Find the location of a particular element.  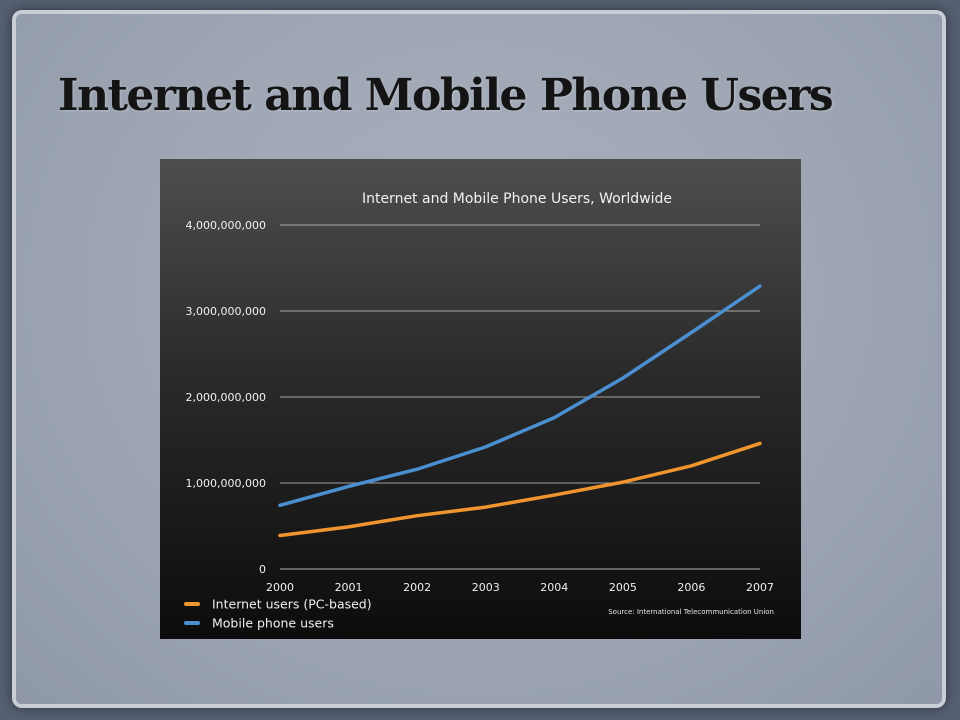

y-tick-label: 1,000,000,000 is located at coordinates (226, 483).